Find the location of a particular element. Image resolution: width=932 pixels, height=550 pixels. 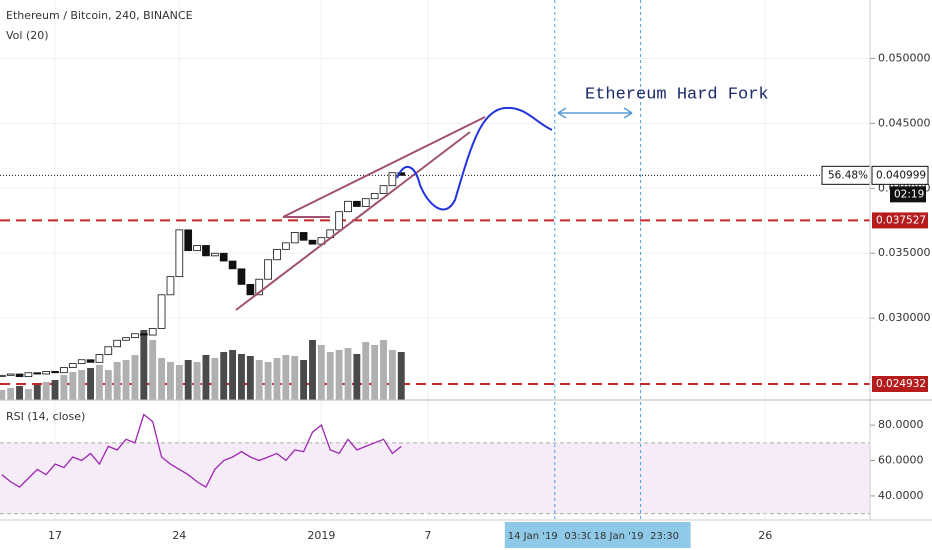

price-label: 0.024932 is located at coordinates (901, 384).